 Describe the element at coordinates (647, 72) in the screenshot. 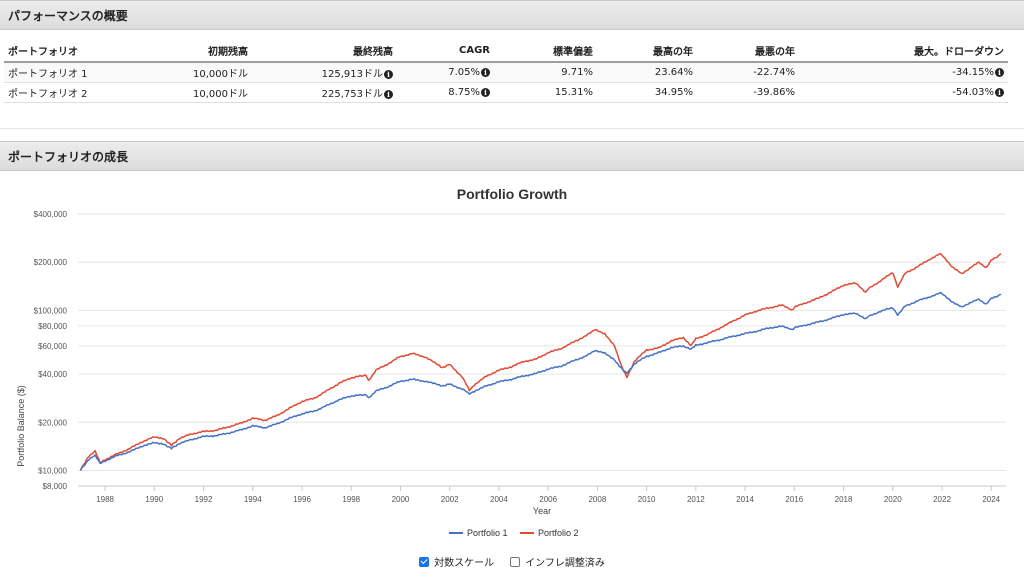

I see `cell-best-year: 23.64%` at that location.